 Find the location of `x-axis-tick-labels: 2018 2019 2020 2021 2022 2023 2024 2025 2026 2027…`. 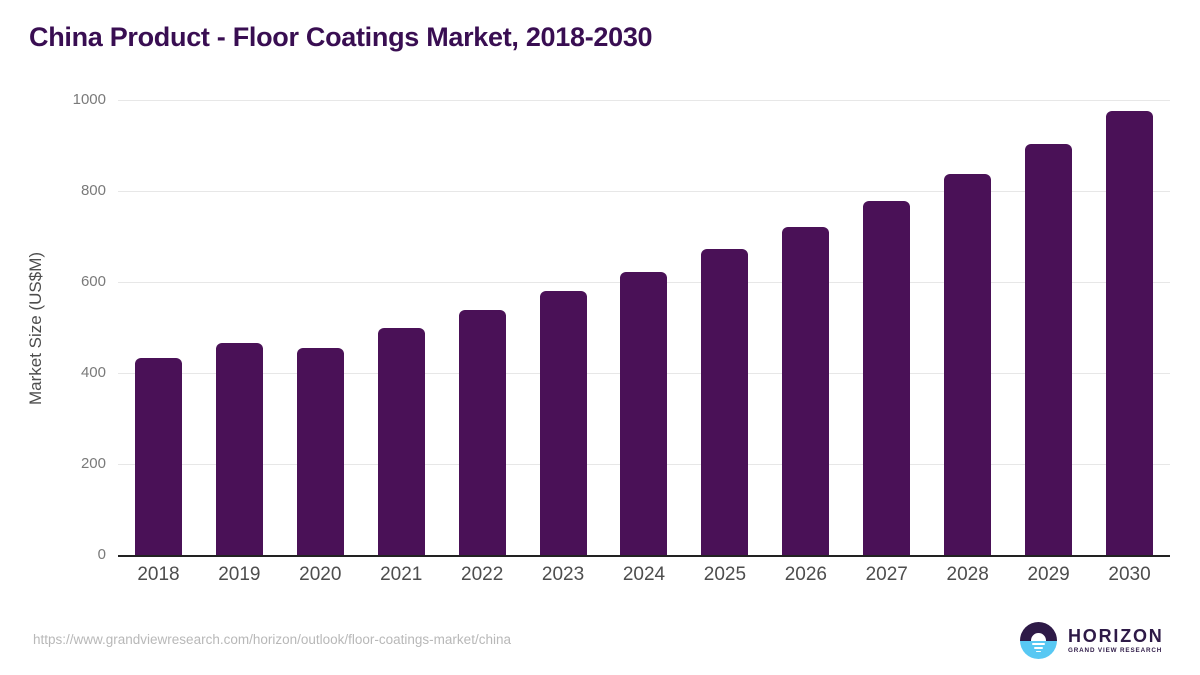

x-axis-tick-labels: 2018 2019 2020 2021 2022 2023 2024 2025 2026 2027… is located at coordinates (644, 575).